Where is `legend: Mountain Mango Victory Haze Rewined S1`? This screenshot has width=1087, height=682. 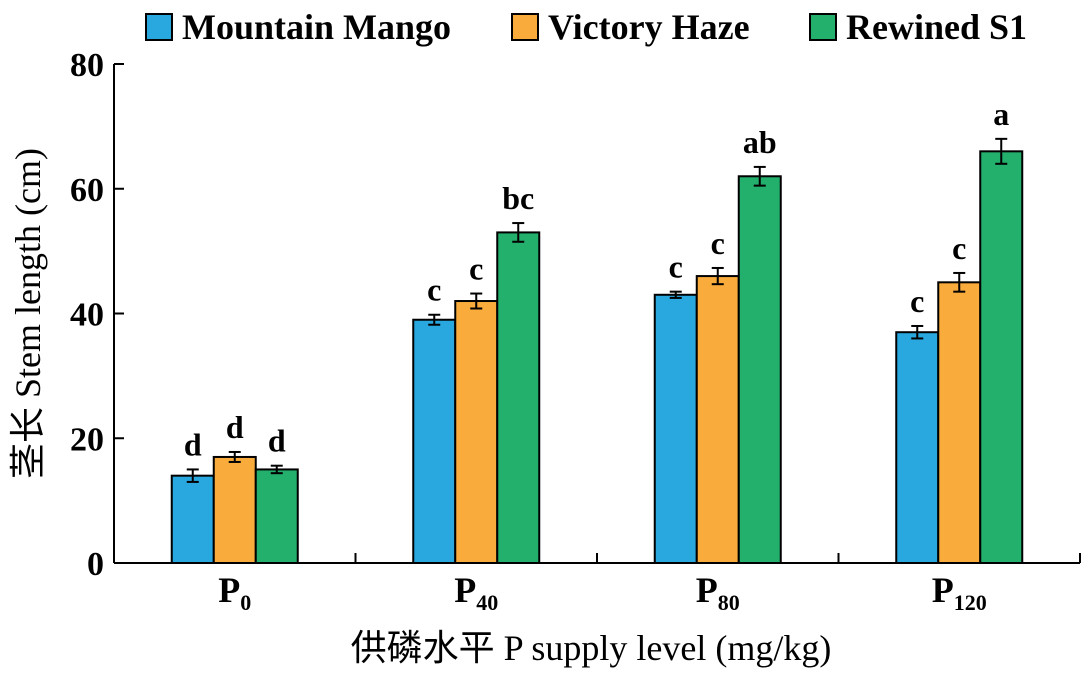
legend: Mountain Mango Victory Haze Rewined S1 is located at coordinates (586, 27).